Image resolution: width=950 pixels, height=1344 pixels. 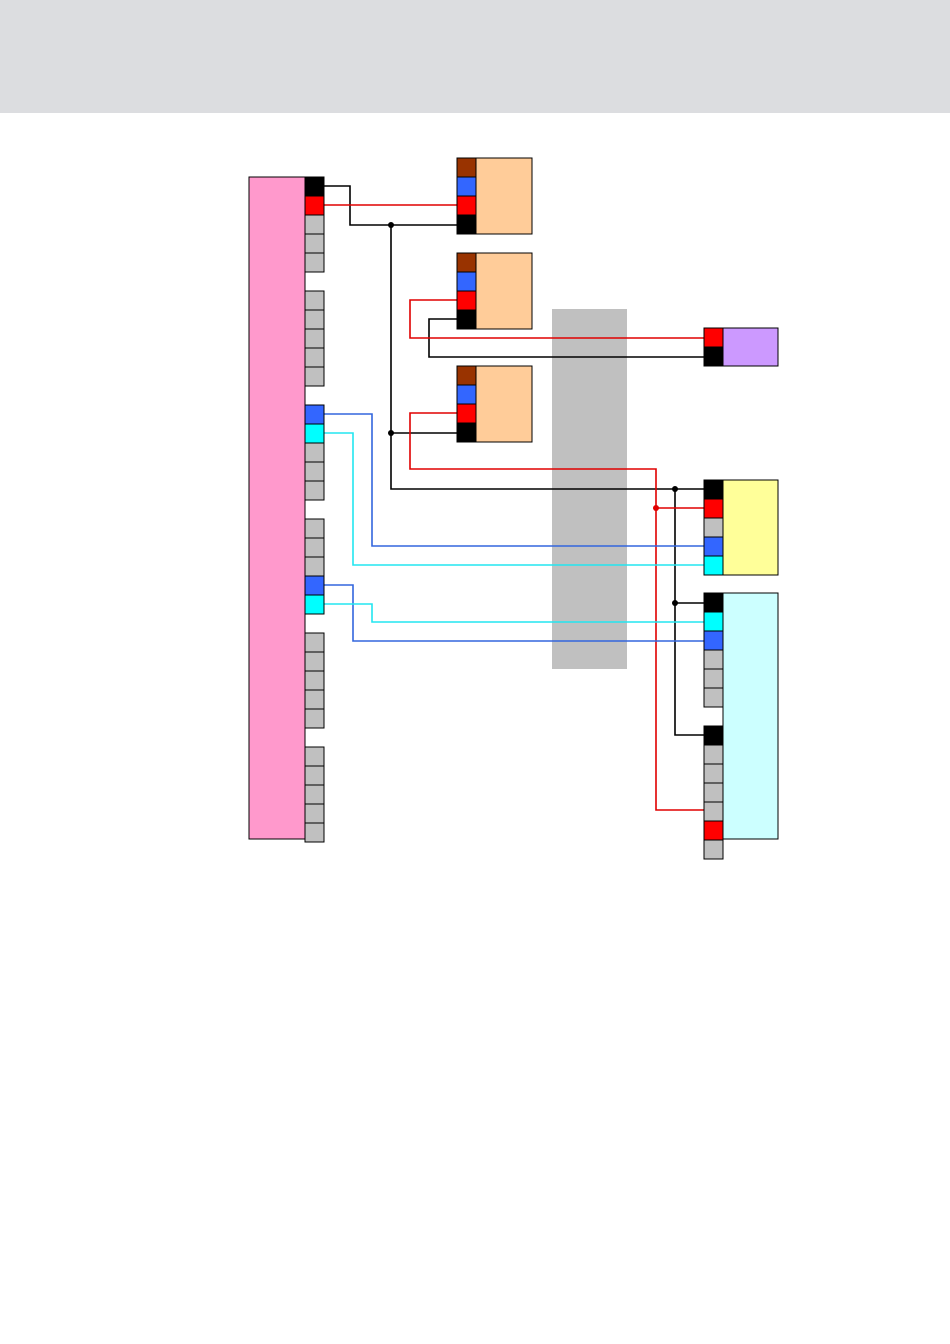 I want to click on yellow-device-body, so click(x=750, y=527).